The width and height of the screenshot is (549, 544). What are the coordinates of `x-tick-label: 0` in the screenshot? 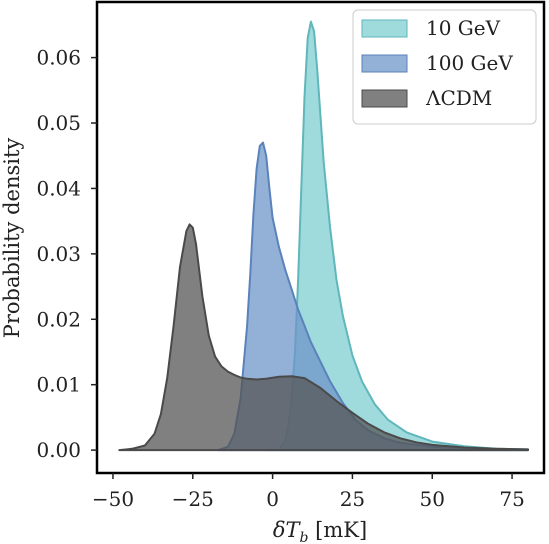 It's located at (272, 499).